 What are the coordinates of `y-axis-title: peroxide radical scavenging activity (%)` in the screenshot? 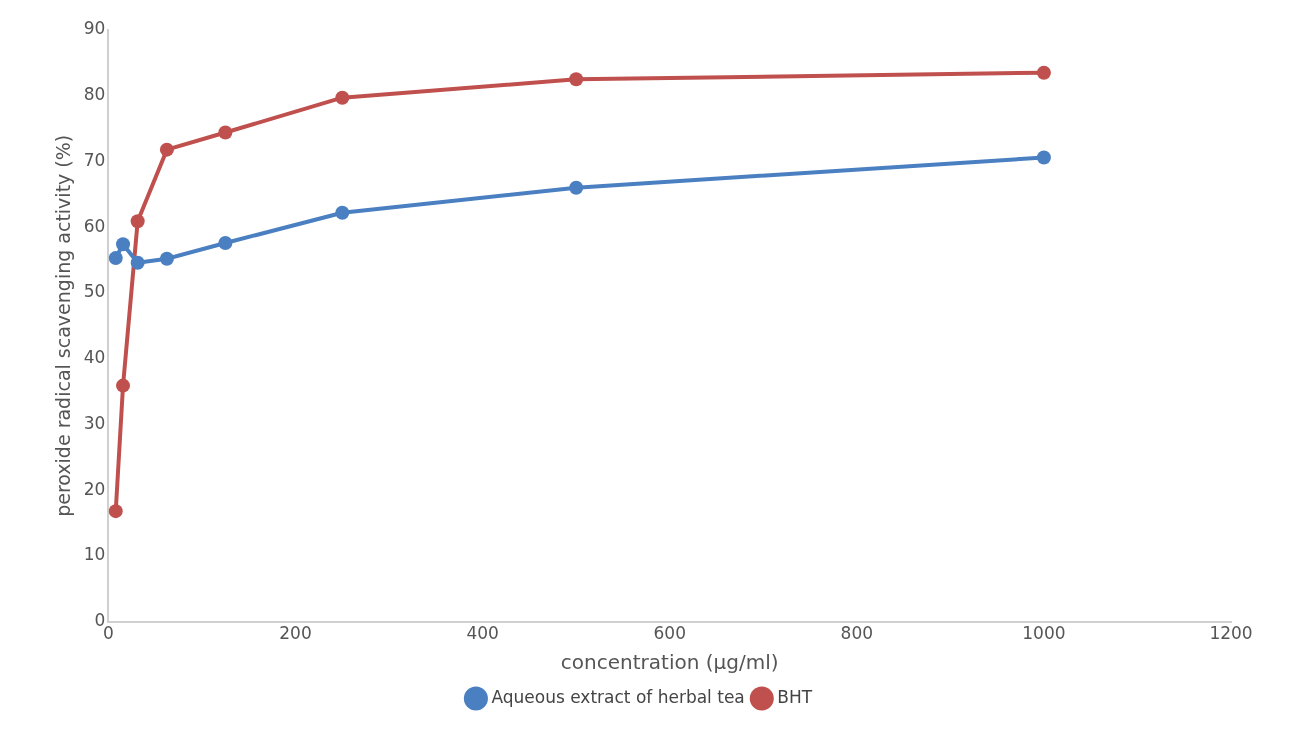 It's located at (63, 325).